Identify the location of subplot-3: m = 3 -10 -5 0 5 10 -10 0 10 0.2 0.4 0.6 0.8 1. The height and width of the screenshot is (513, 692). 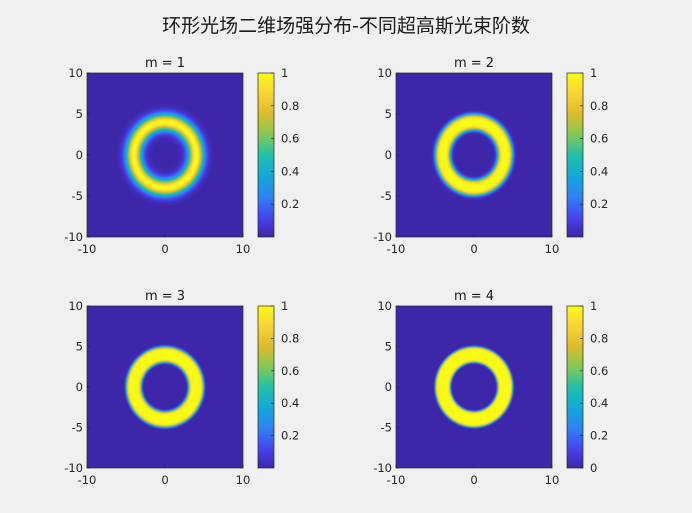
(181, 388).